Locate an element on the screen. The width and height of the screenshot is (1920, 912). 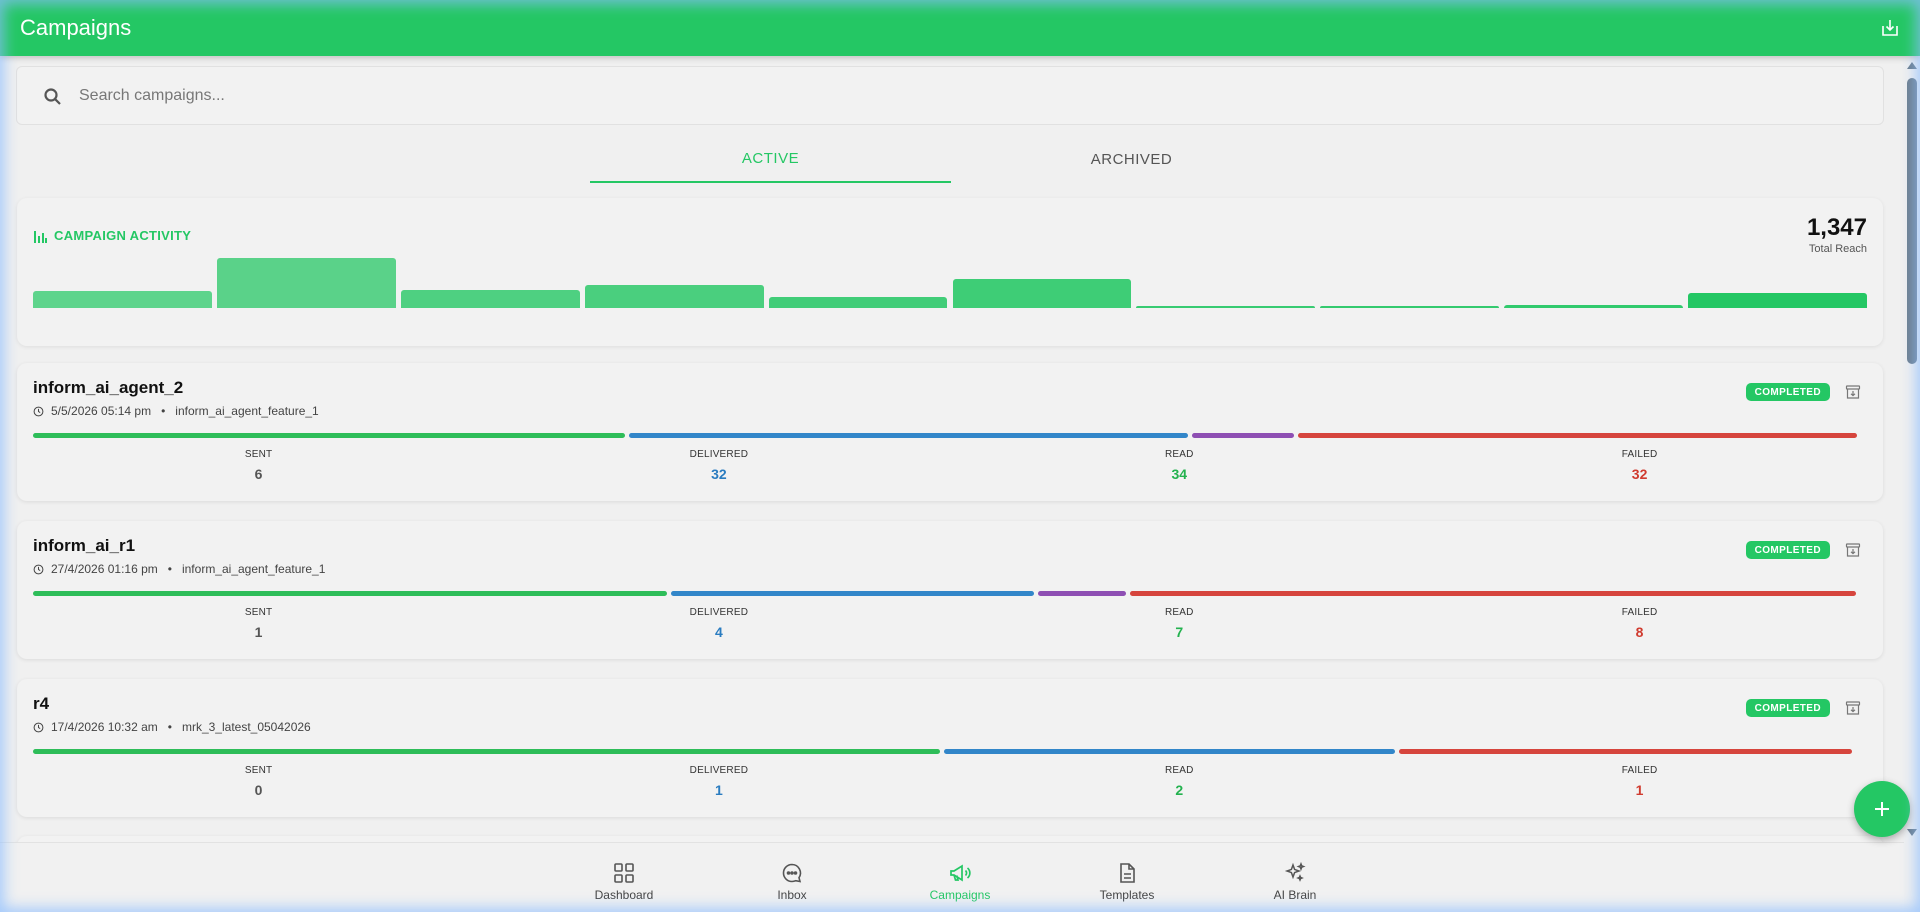
export-button is located at coordinates (1890, 28).